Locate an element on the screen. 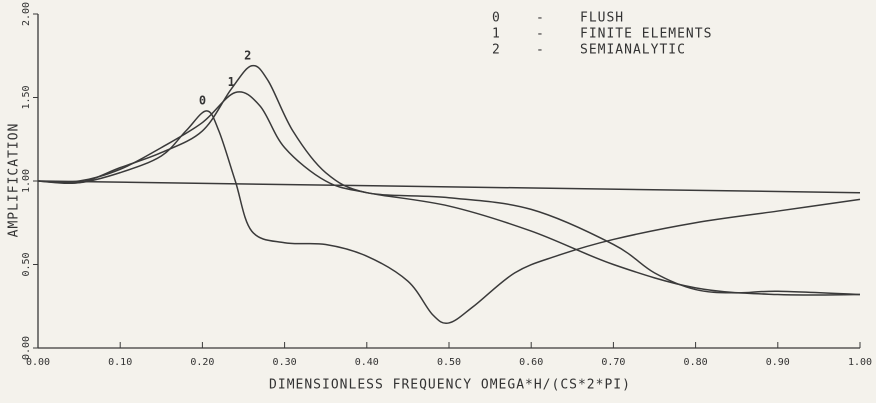  y-tick-label: 2.00 is located at coordinates (26, 14).